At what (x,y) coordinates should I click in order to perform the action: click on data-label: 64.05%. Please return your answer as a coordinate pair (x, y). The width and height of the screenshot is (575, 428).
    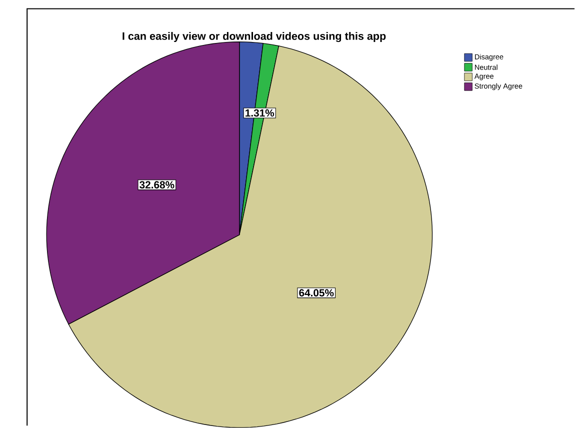
    Looking at the image, I should click on (316, 293).